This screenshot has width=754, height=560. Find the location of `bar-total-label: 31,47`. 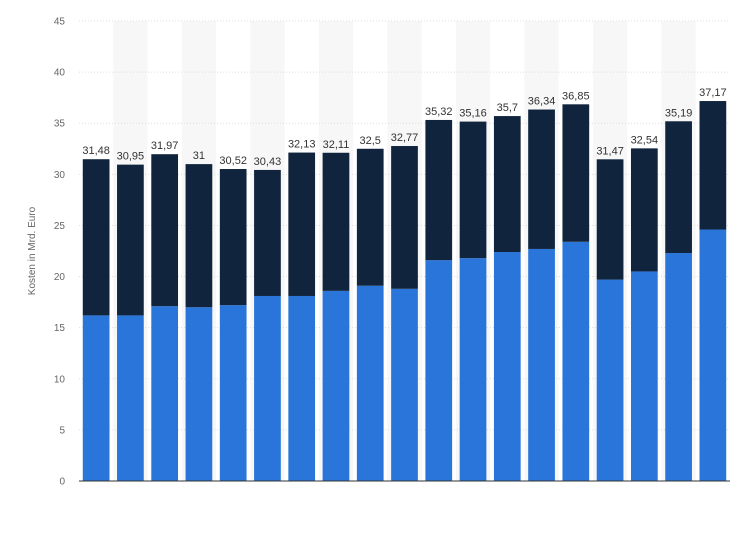

bar-total-label: 31,47 is located at coordinates (610, 151).